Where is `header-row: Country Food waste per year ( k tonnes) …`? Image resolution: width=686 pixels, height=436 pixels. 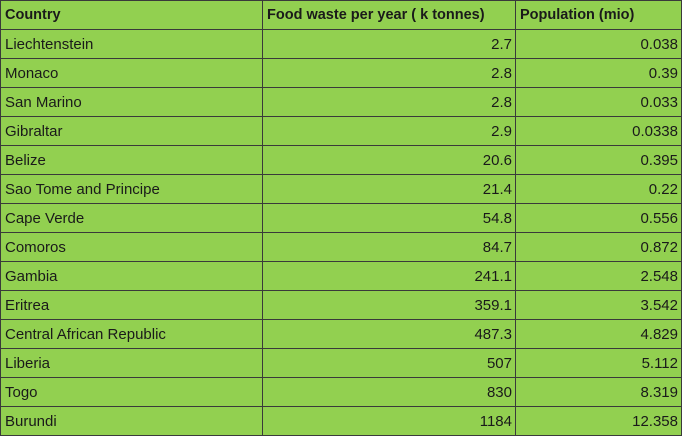
header-row: Country Food waste per year ( k tonnes) … is located at coordinates (341, 15).